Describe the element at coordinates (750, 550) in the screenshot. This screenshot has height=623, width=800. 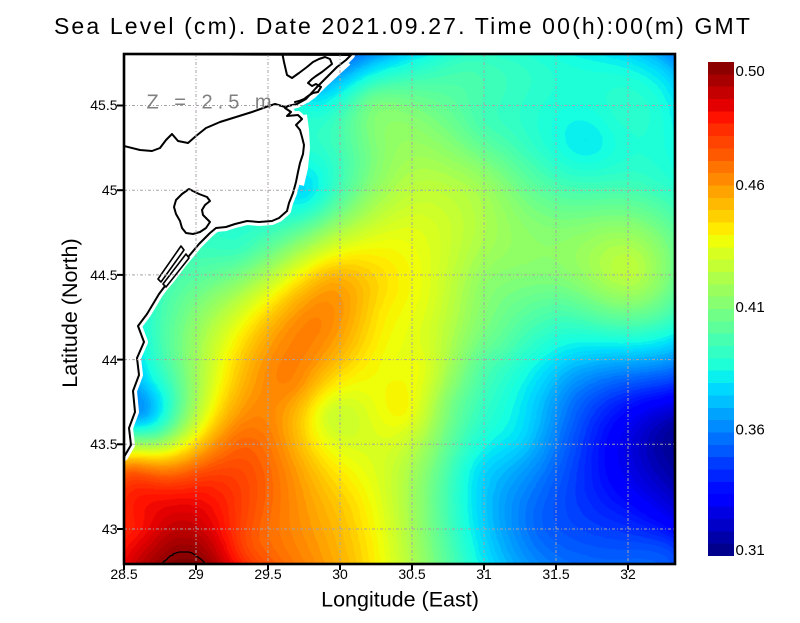
I see `svg-text: 0.31` at that location.